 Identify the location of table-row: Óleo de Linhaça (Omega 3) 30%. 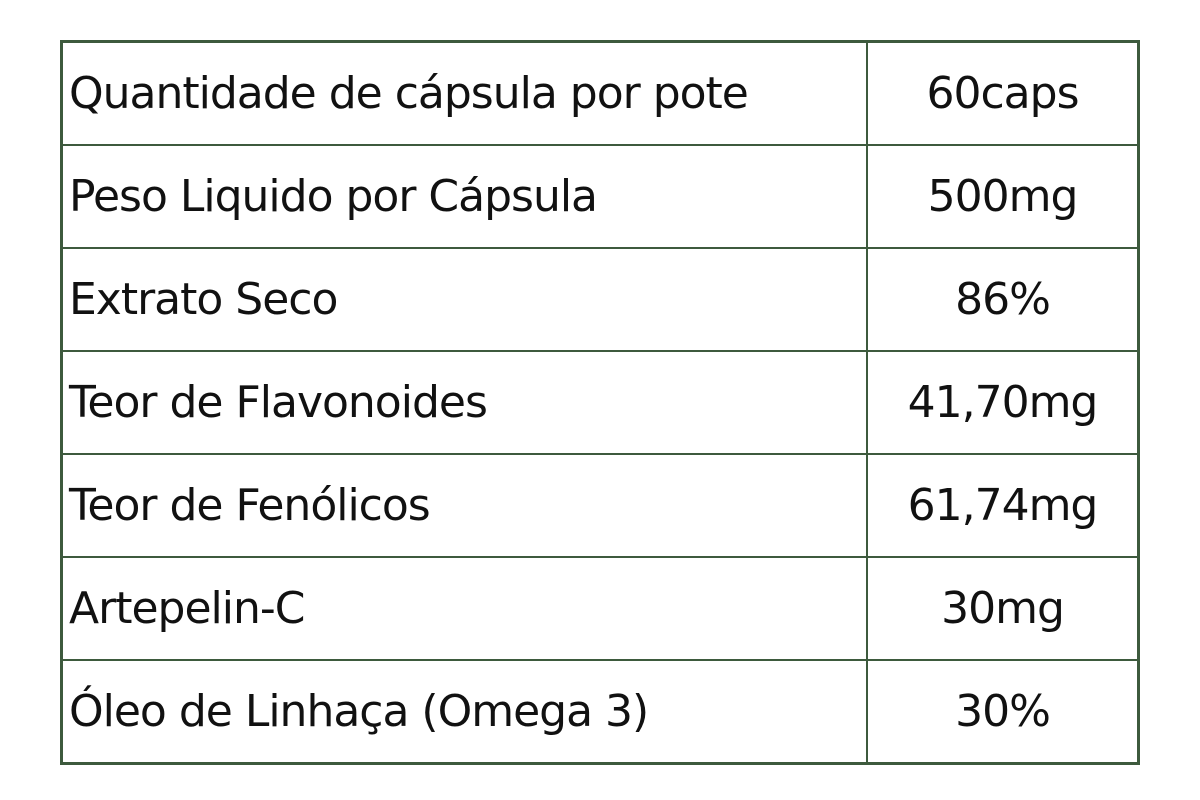
(600, 712).